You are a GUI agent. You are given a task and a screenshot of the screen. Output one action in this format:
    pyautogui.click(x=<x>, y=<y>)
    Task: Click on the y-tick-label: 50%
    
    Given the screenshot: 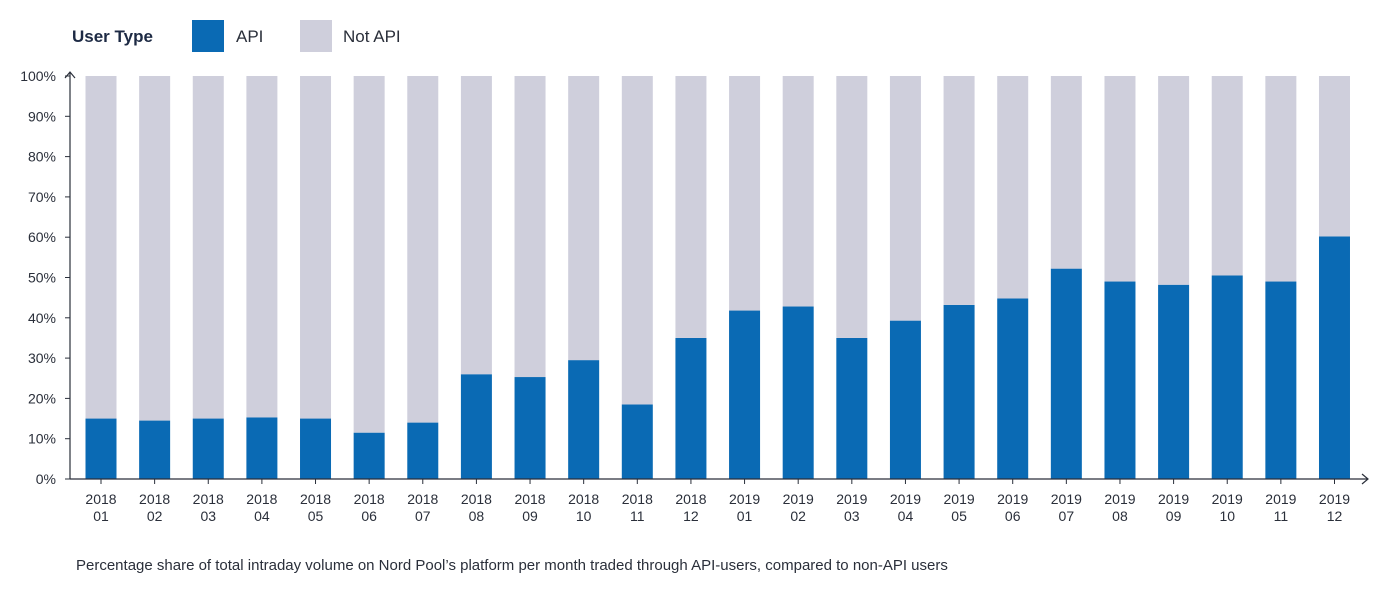 What is the action you would take?
    pyautogui.click(x=42, y=278)
    